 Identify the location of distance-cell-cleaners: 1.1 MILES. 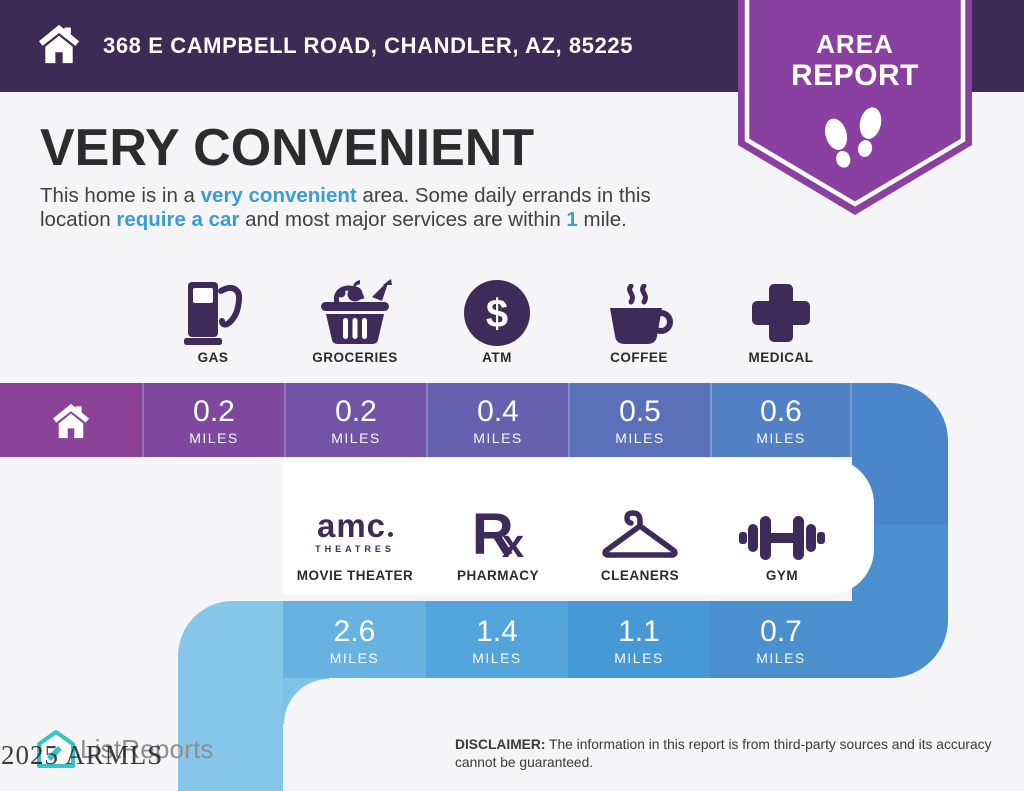
(639, 639).